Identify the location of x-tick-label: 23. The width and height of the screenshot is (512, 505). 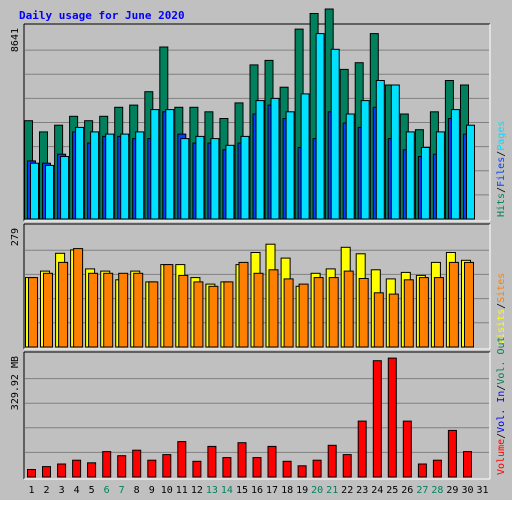
(362, 490).